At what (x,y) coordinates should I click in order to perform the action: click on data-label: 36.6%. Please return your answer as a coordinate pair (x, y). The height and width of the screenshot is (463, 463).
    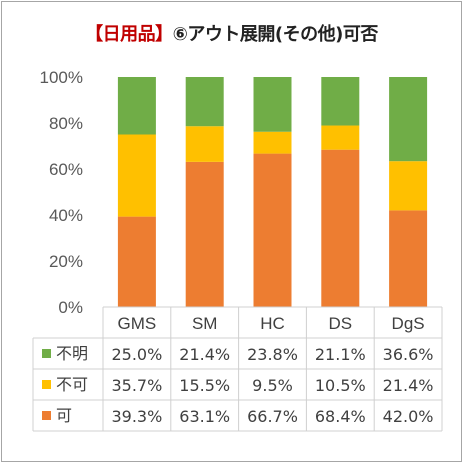
    Looking at the image, I should click on (408, 354).